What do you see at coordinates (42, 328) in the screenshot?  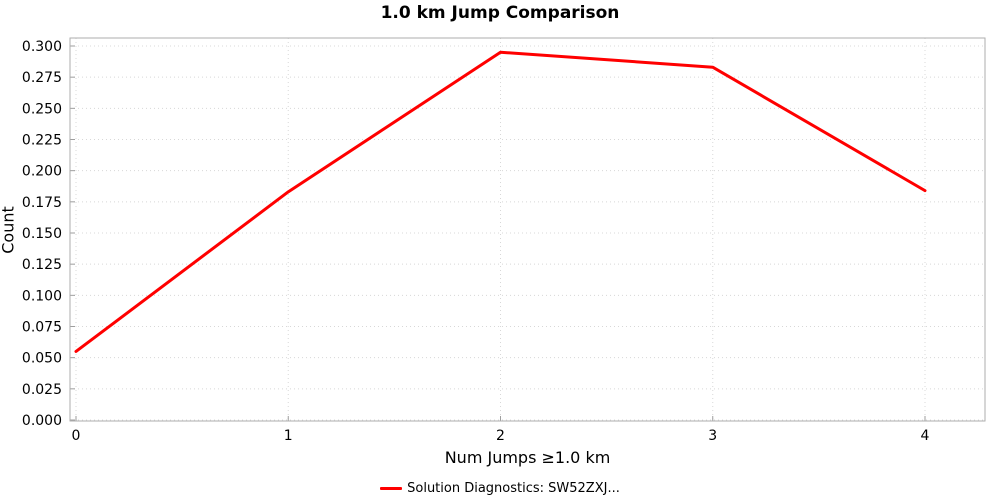 I see `svg-text: 0.075` at bounding box center [42, 328].